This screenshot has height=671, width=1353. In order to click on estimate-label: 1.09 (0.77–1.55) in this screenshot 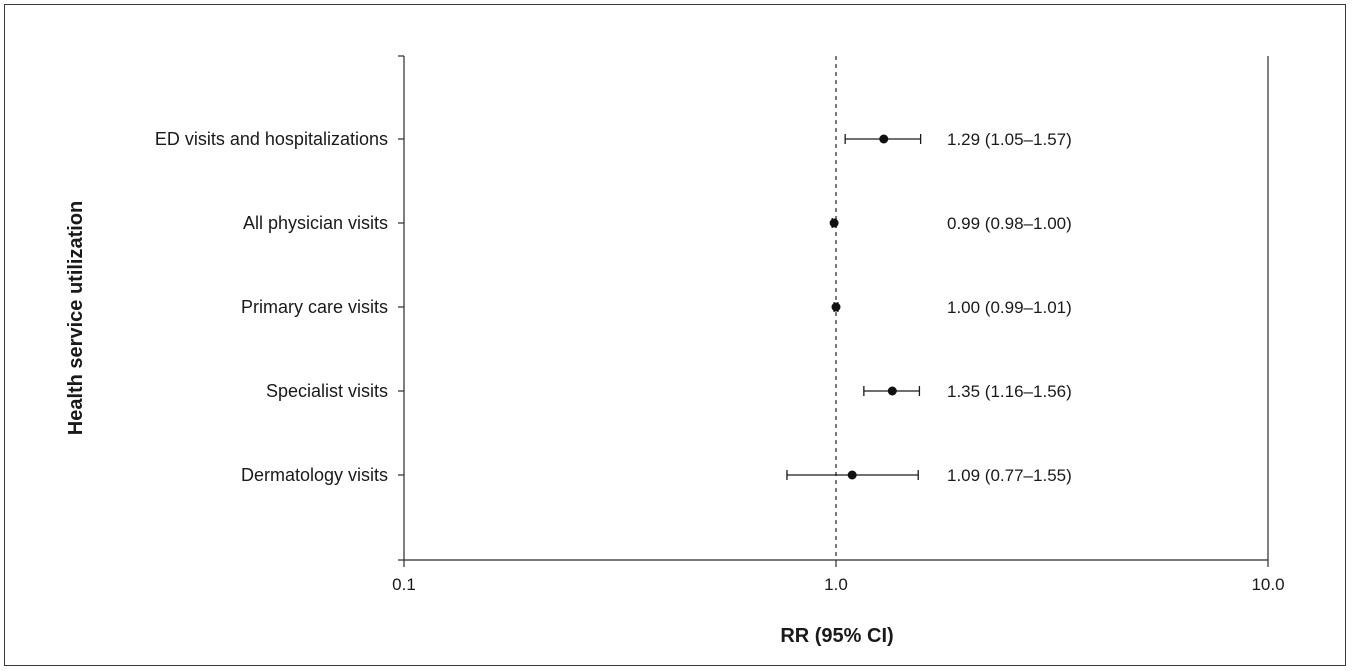, I will do `click(1009, 475)`.